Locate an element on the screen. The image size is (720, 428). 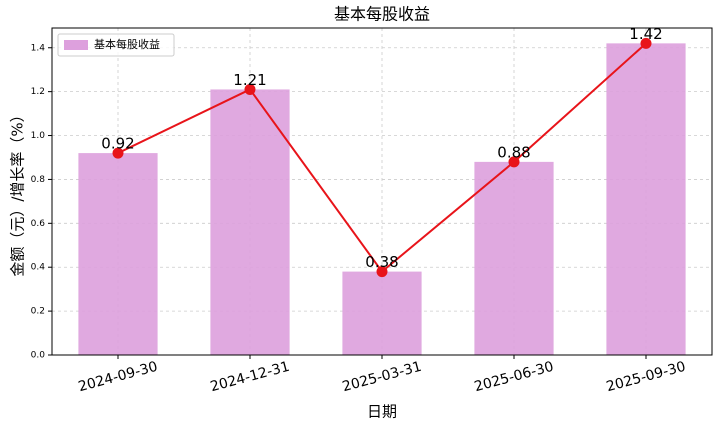
legend-box is located at coordinates (116, 45).